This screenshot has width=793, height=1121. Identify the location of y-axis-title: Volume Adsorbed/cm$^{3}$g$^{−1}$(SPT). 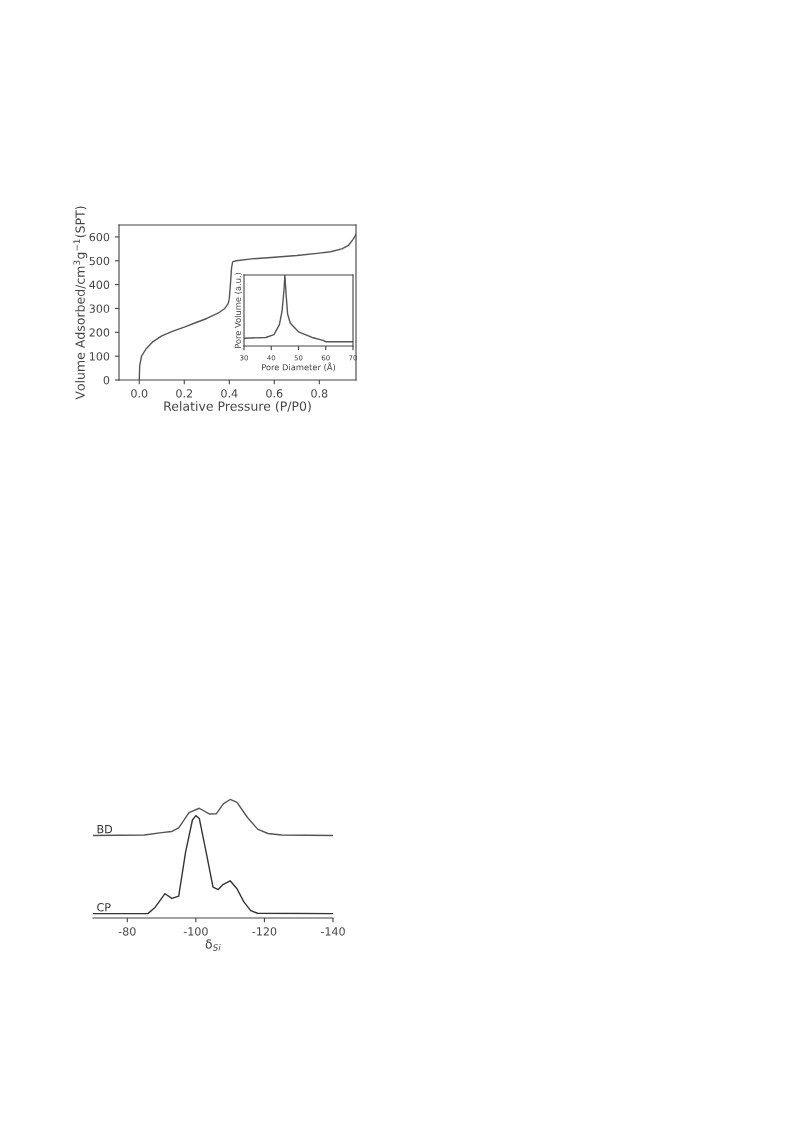
(80, 303).